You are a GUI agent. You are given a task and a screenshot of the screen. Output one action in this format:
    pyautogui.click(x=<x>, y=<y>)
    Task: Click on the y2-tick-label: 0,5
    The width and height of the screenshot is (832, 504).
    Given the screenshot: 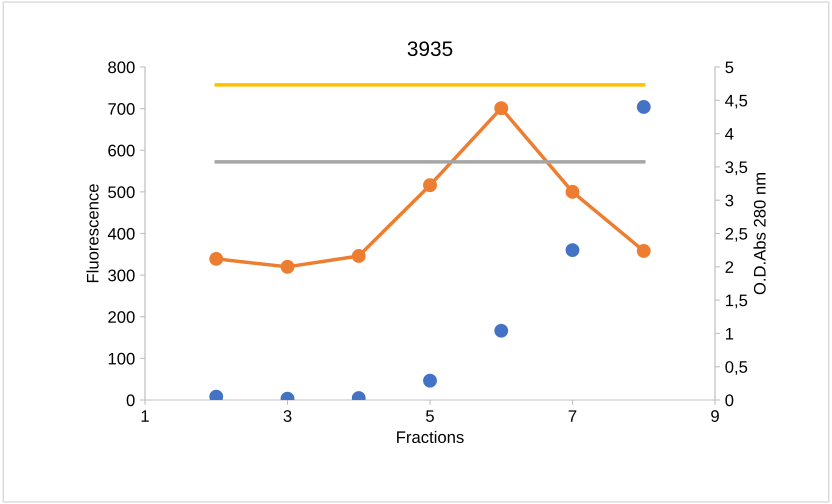 What is the action you would take?
    pyautogui.click(x=736, y=368)
    